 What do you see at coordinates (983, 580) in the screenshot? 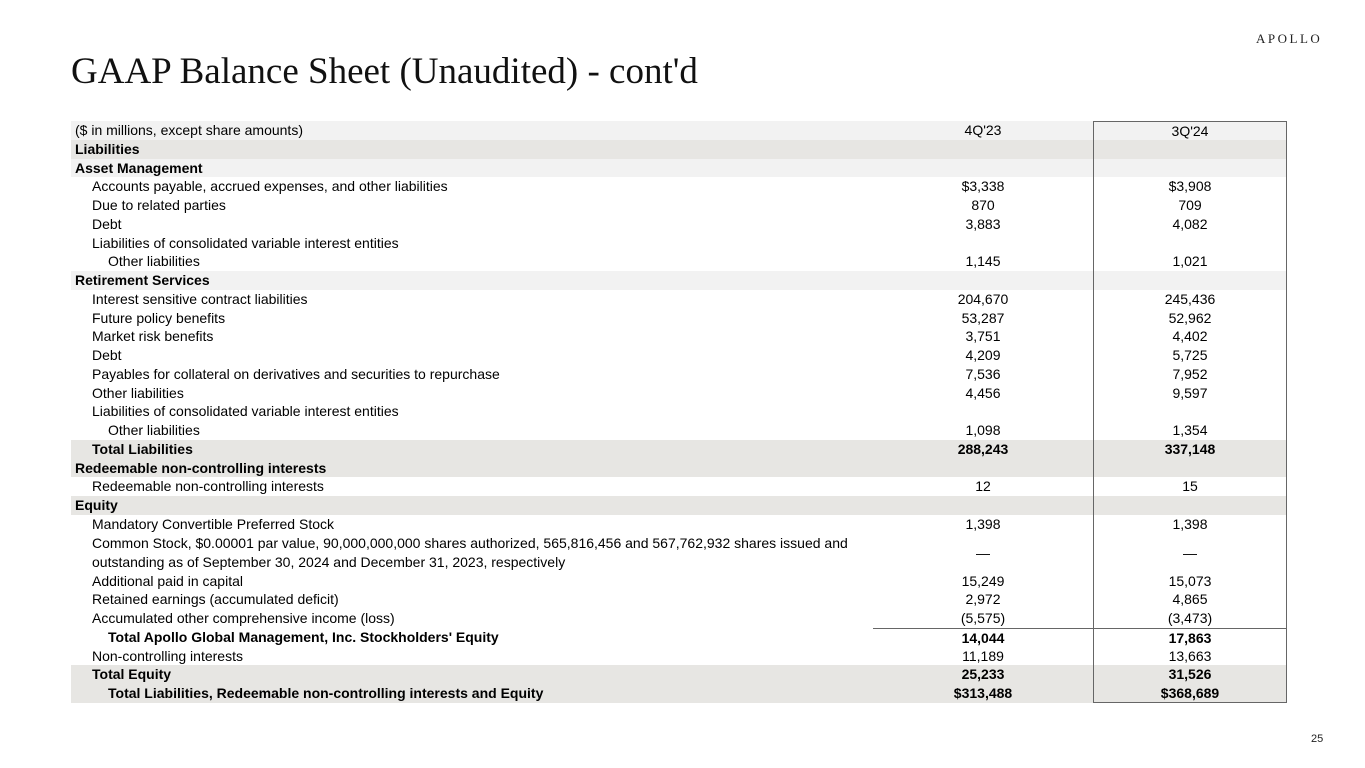
I see `value-4q23: 15,249` at bounding box center [983, 580].